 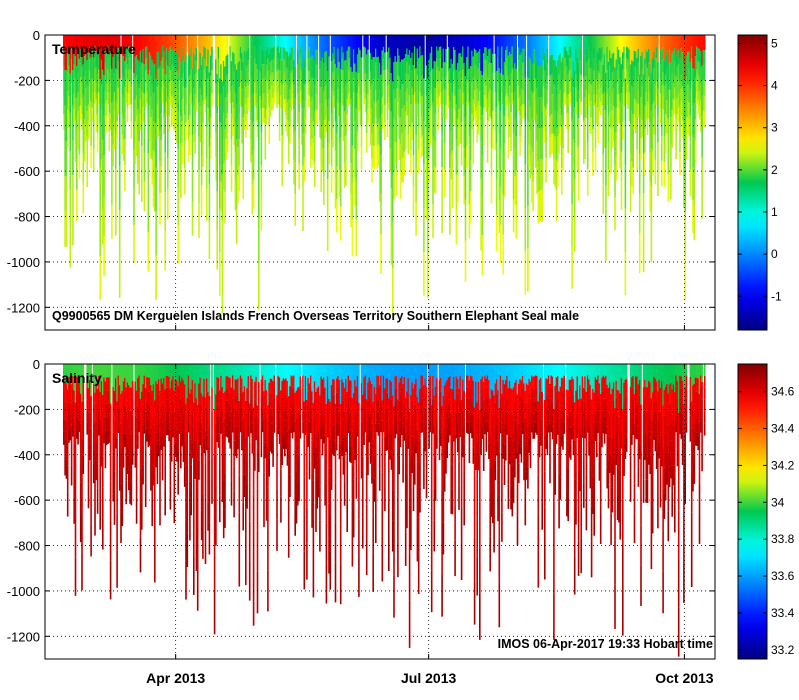 I want to click on salinity-colorbar, so click(x=752, y=511).